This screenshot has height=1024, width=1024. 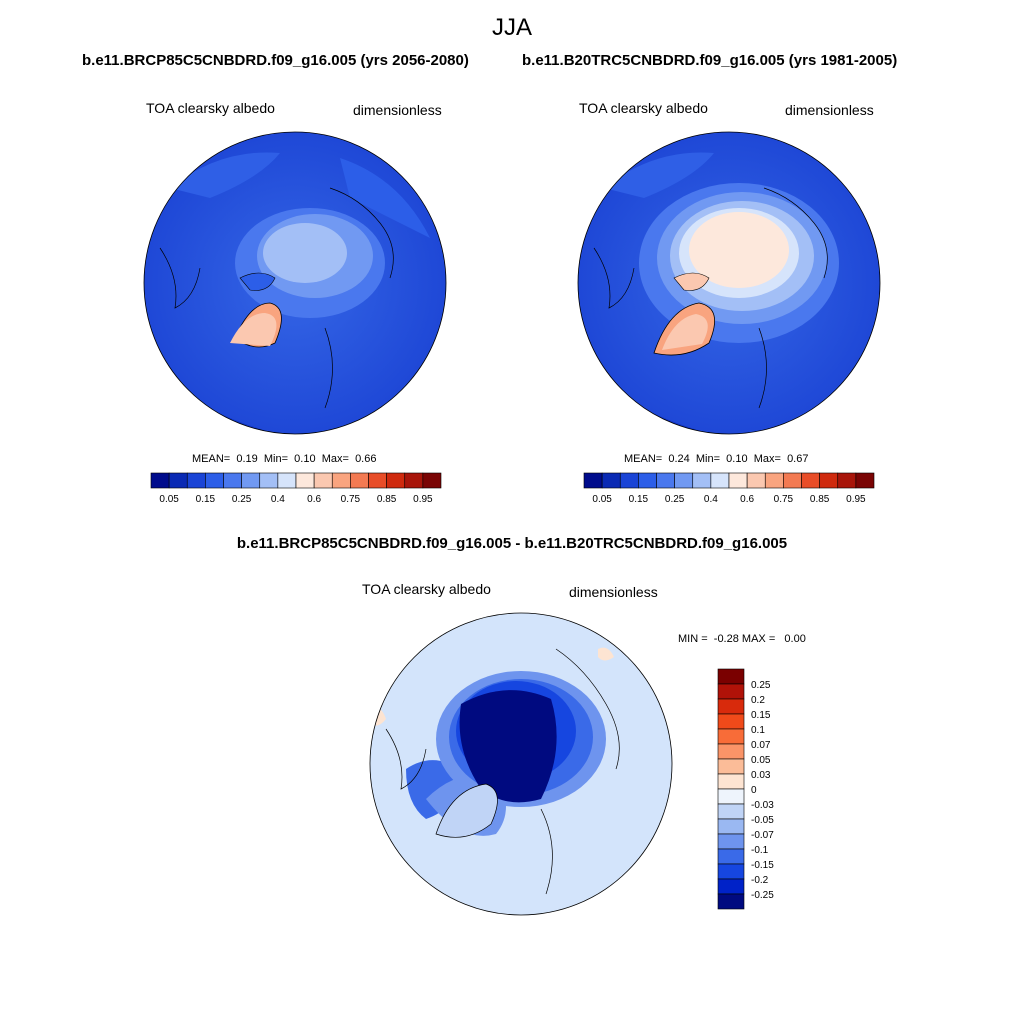 I want to click on colorbar-tick-label: -0.1, so click(x=760, y=850).